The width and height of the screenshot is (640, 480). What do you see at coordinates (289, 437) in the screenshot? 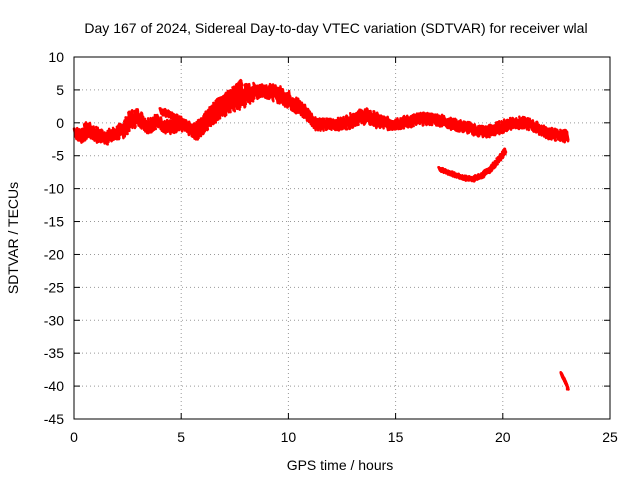
I see `x-tick-label: 10` at bounding box center [289, 437].